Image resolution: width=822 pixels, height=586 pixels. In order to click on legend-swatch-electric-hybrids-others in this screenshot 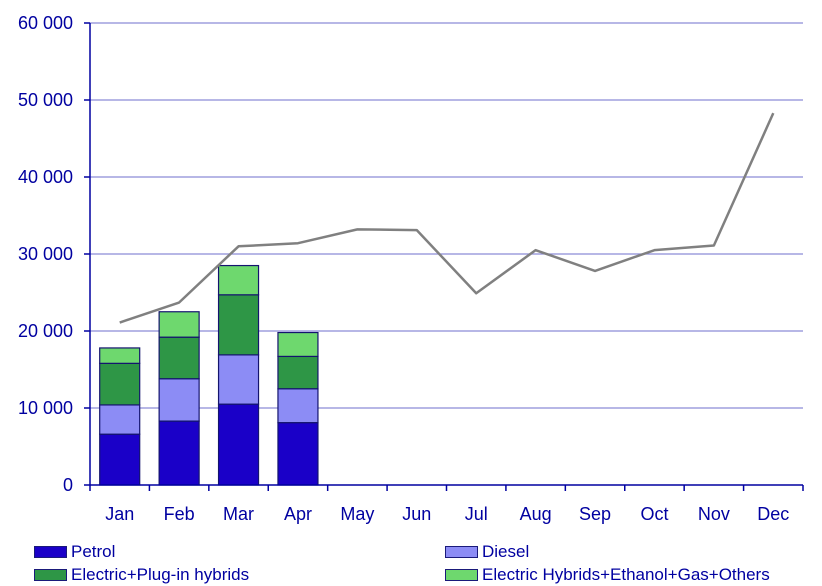, I will do `click(461, 575)`.